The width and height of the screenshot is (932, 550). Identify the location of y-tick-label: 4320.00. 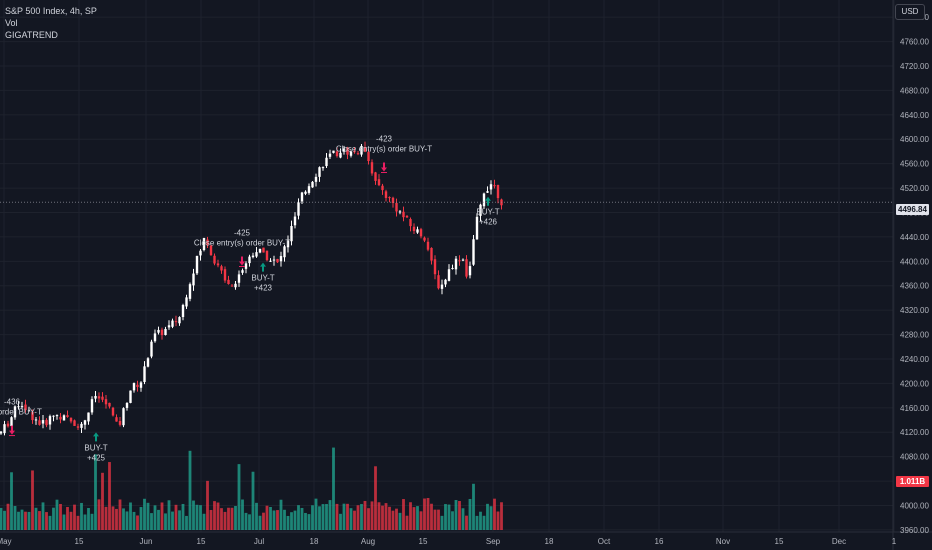
(914, 310).